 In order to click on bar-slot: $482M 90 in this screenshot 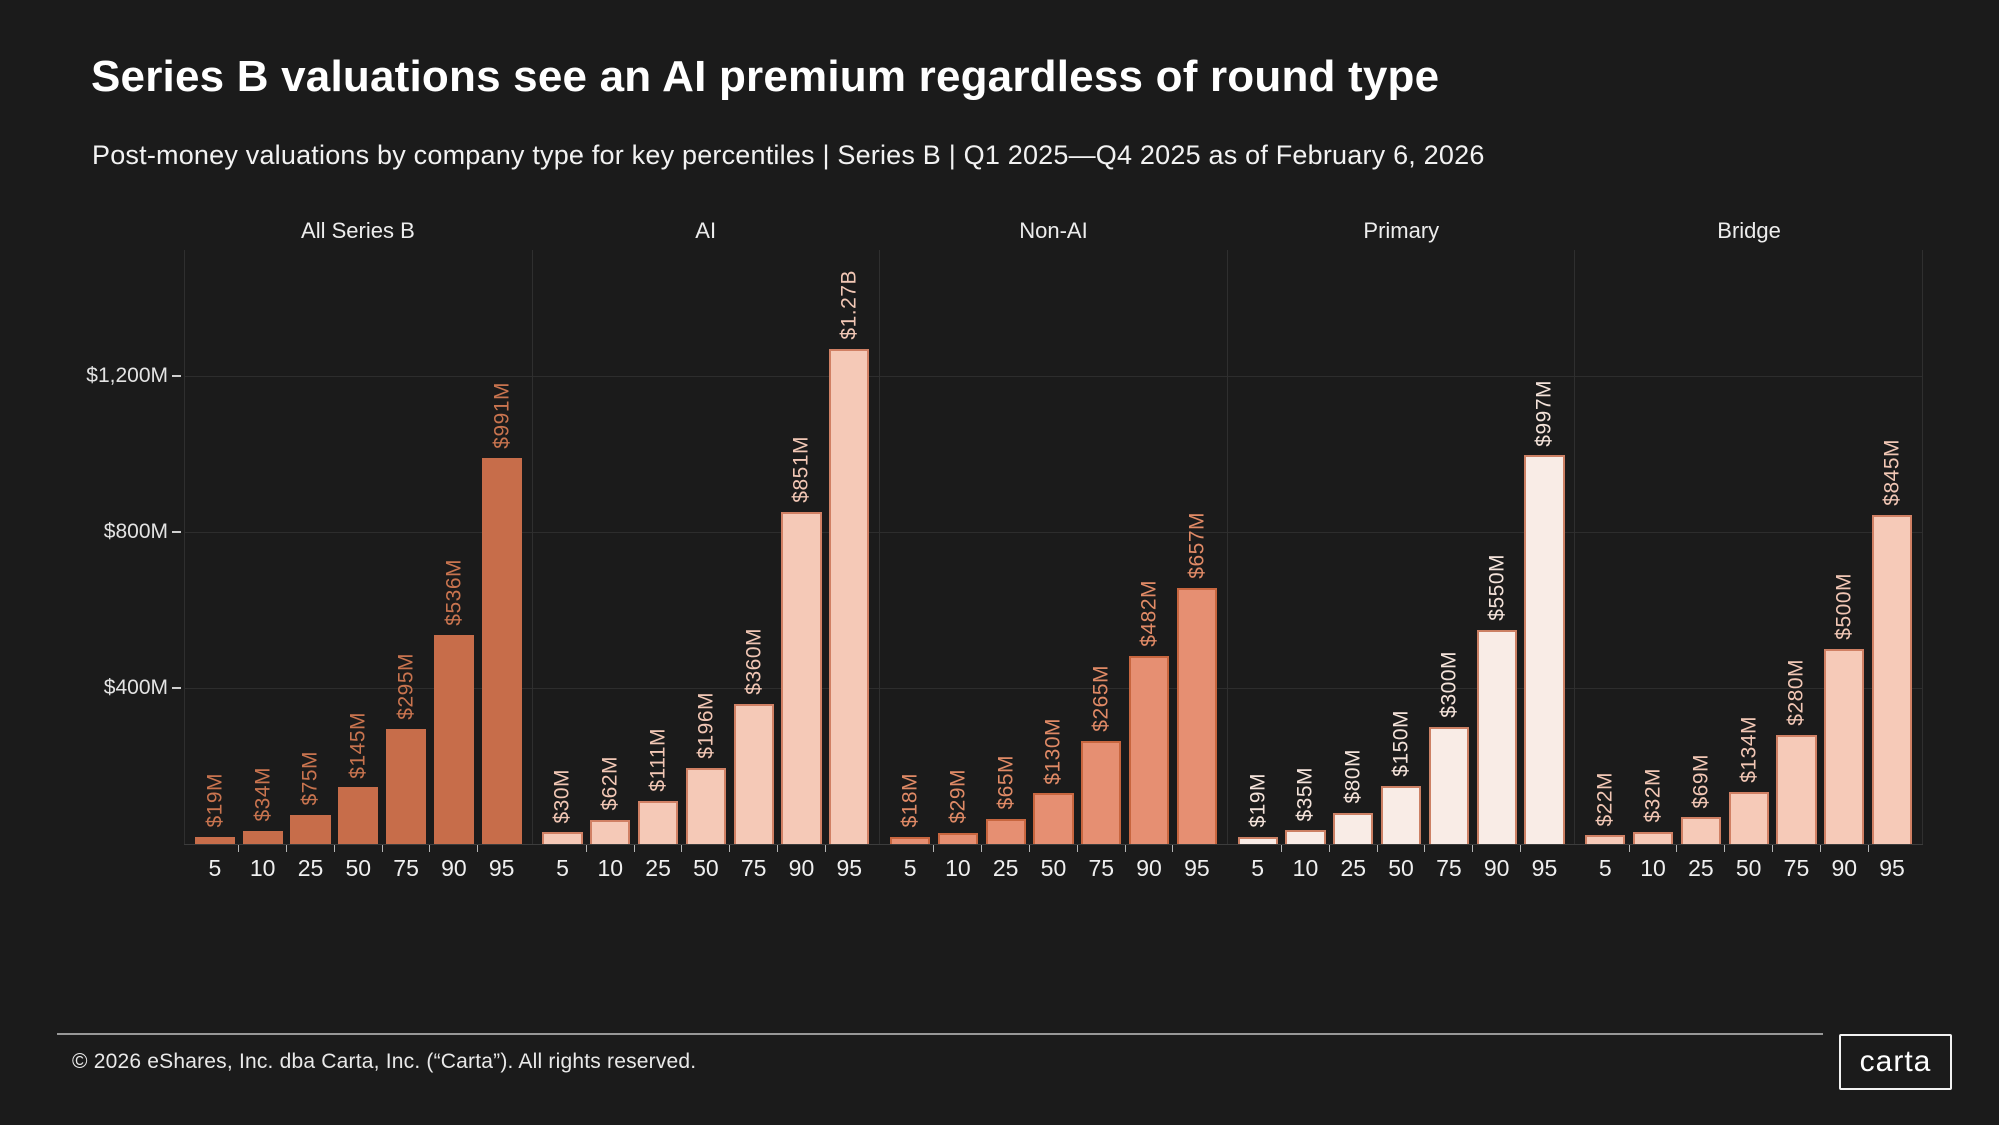, I will do `click(1148, 565)`.